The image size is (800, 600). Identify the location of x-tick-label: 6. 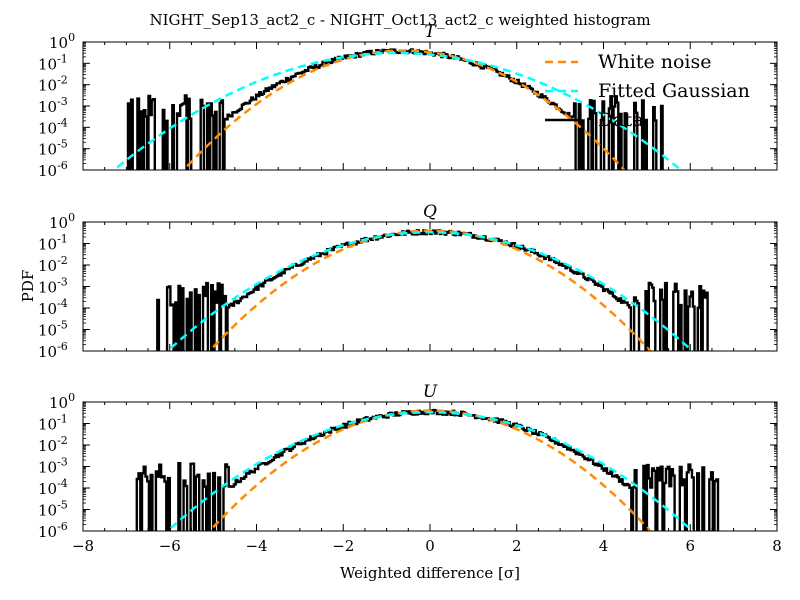
(690, 546).